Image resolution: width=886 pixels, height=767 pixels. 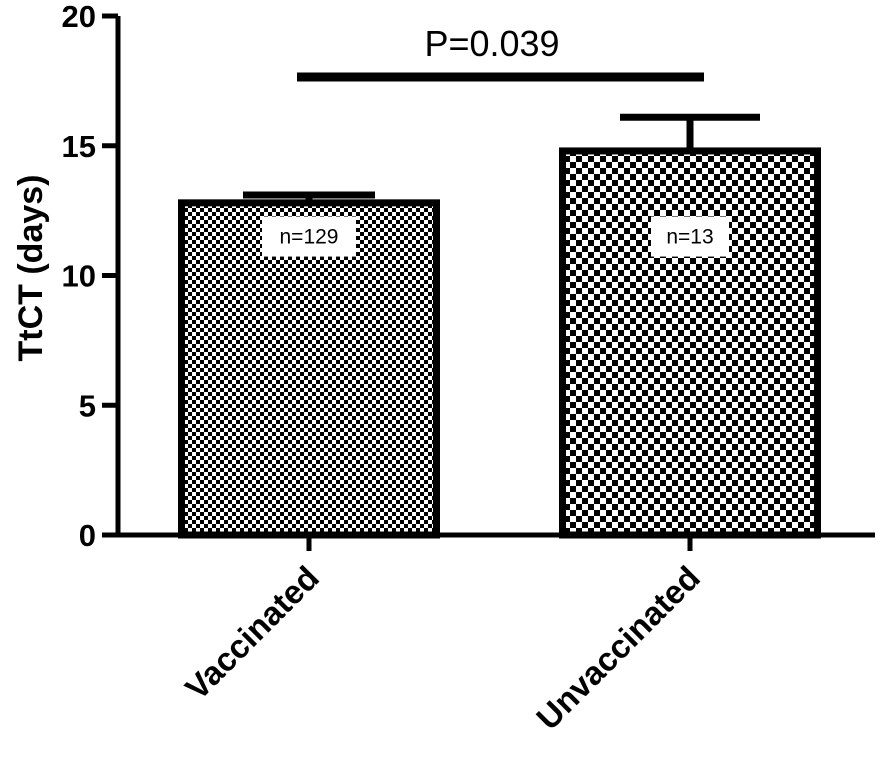 I want to click on y-ticks-group: 0 5 10 15 20, so click(x=90, y=276).